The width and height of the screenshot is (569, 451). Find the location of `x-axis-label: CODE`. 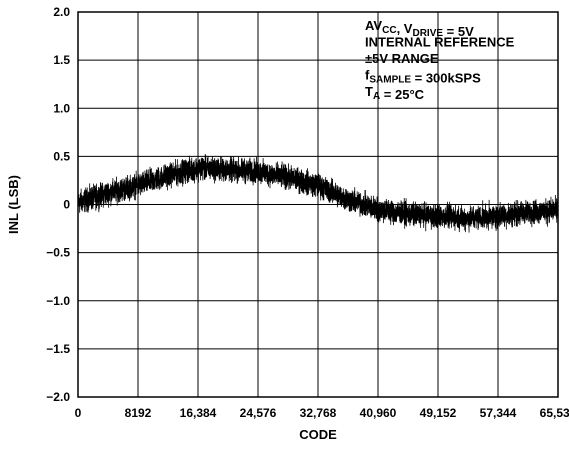

x-axis-label: CODE is located at coordinates (318, 434).